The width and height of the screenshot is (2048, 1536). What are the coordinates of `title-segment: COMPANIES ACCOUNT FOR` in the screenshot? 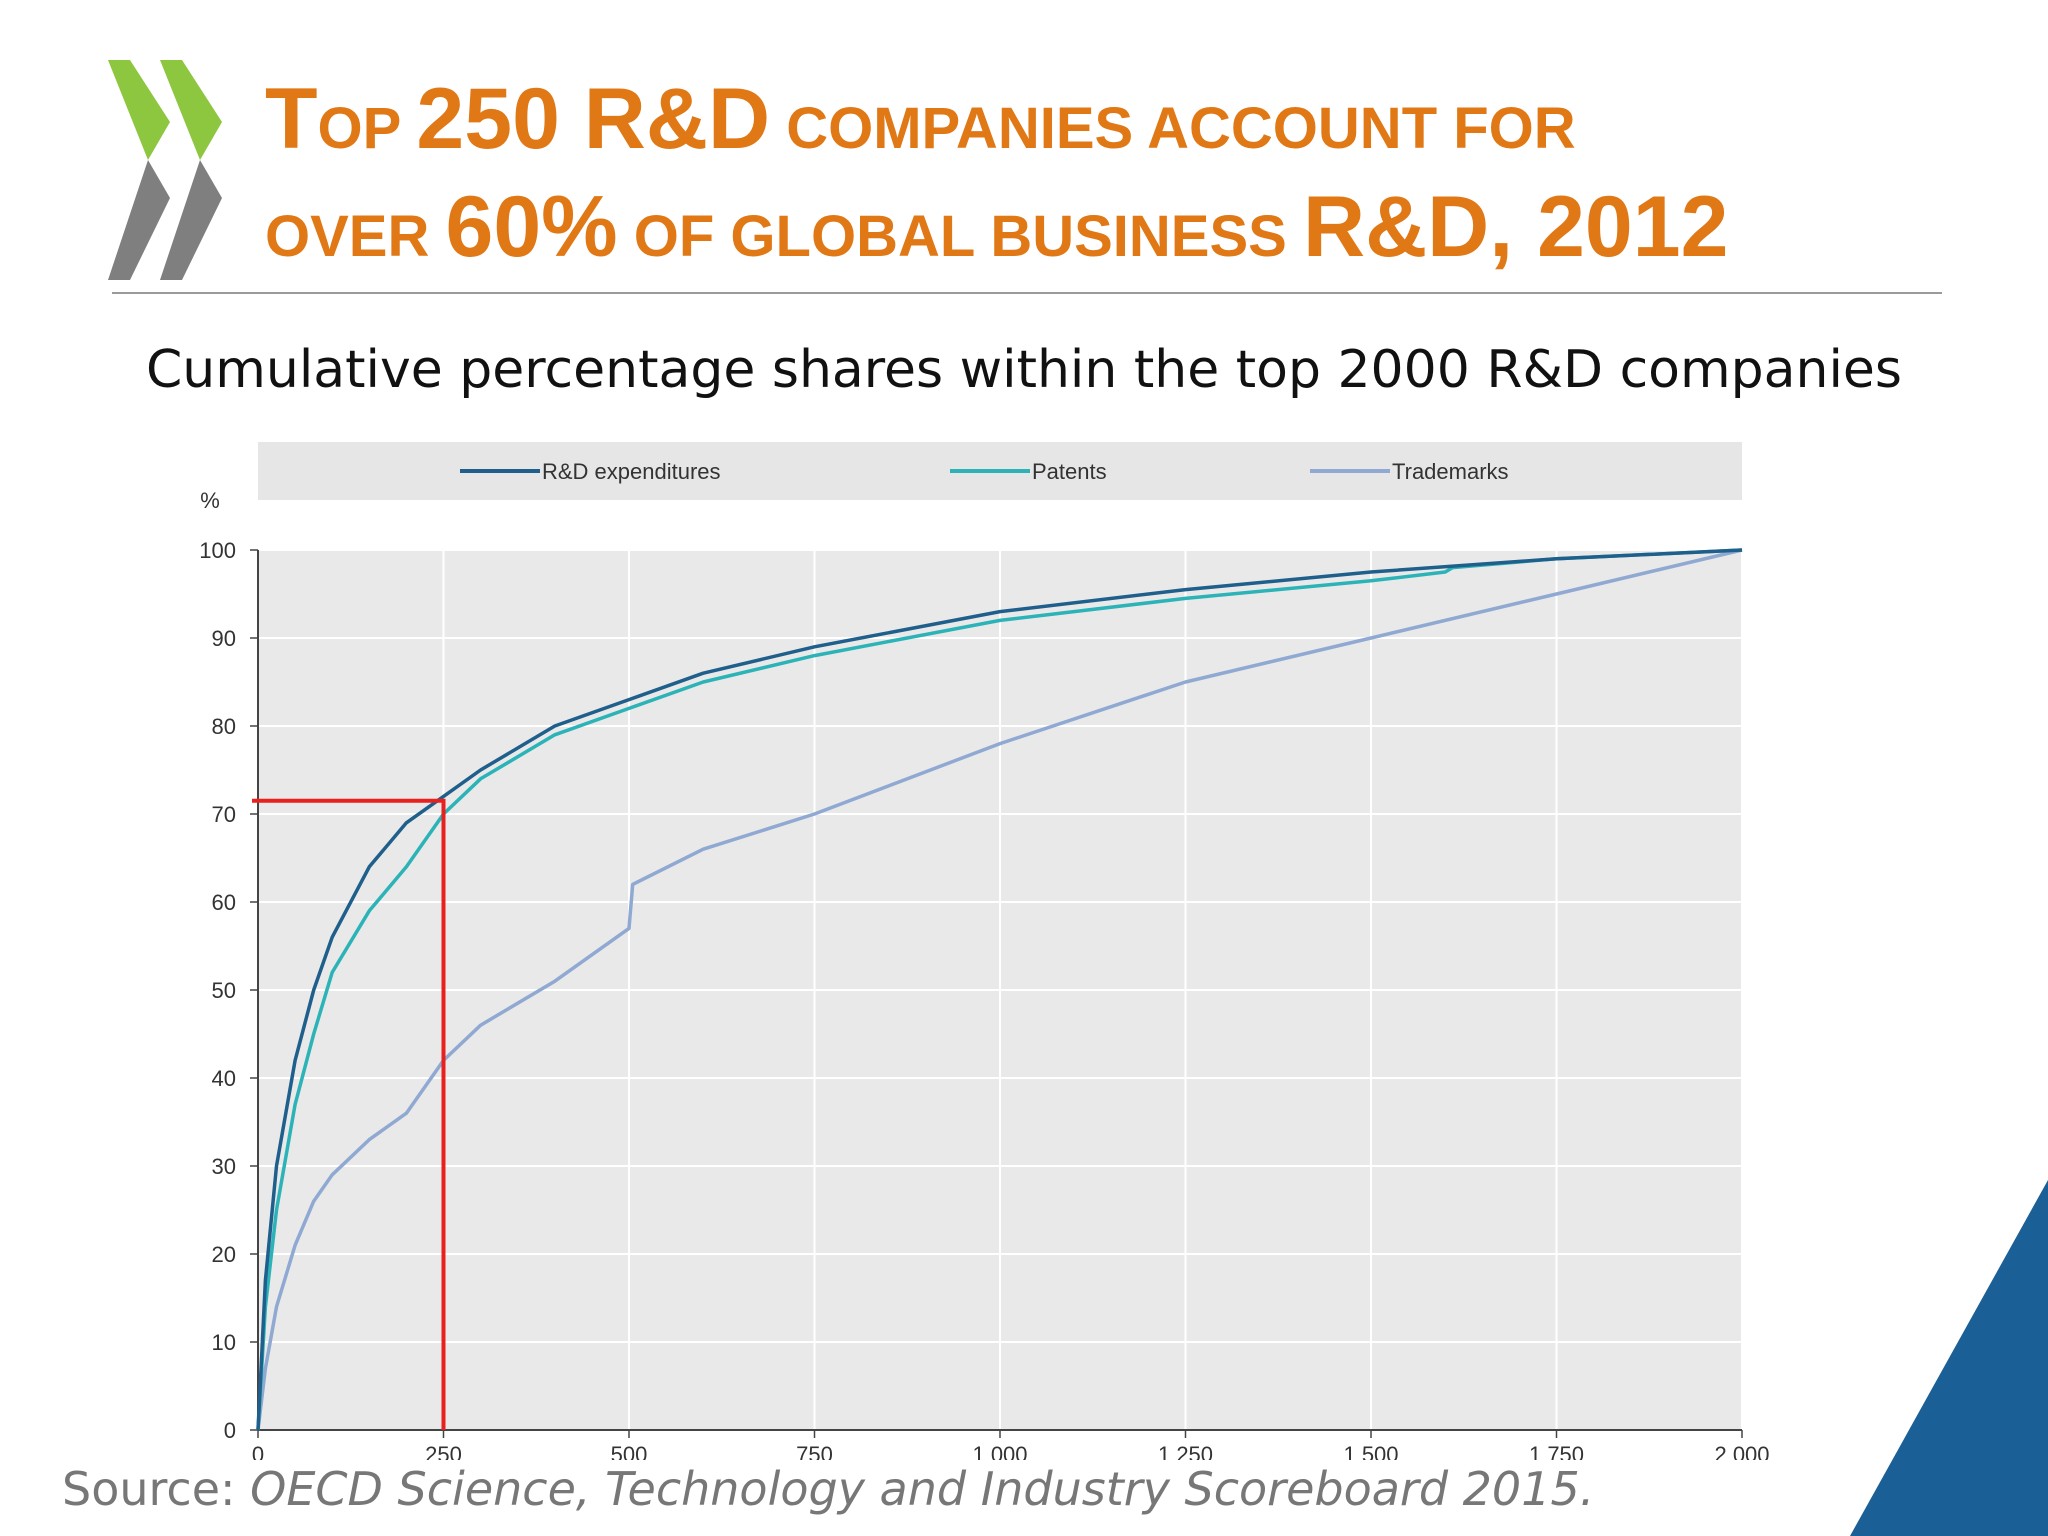 It's located at (1173, 128).